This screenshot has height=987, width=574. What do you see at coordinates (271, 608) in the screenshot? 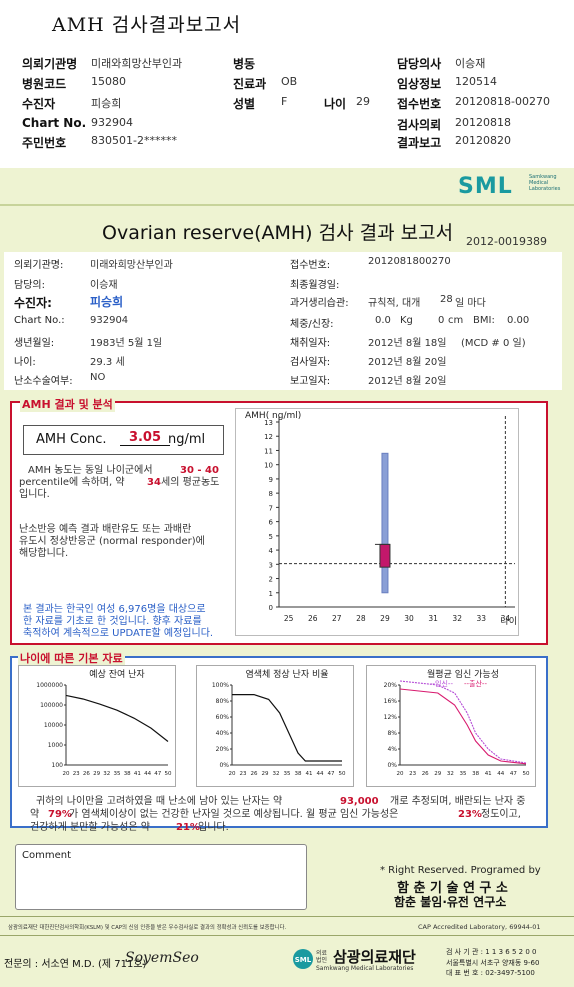
I see `amh-y-tick-label: 0` at bounding box center [271, 608].